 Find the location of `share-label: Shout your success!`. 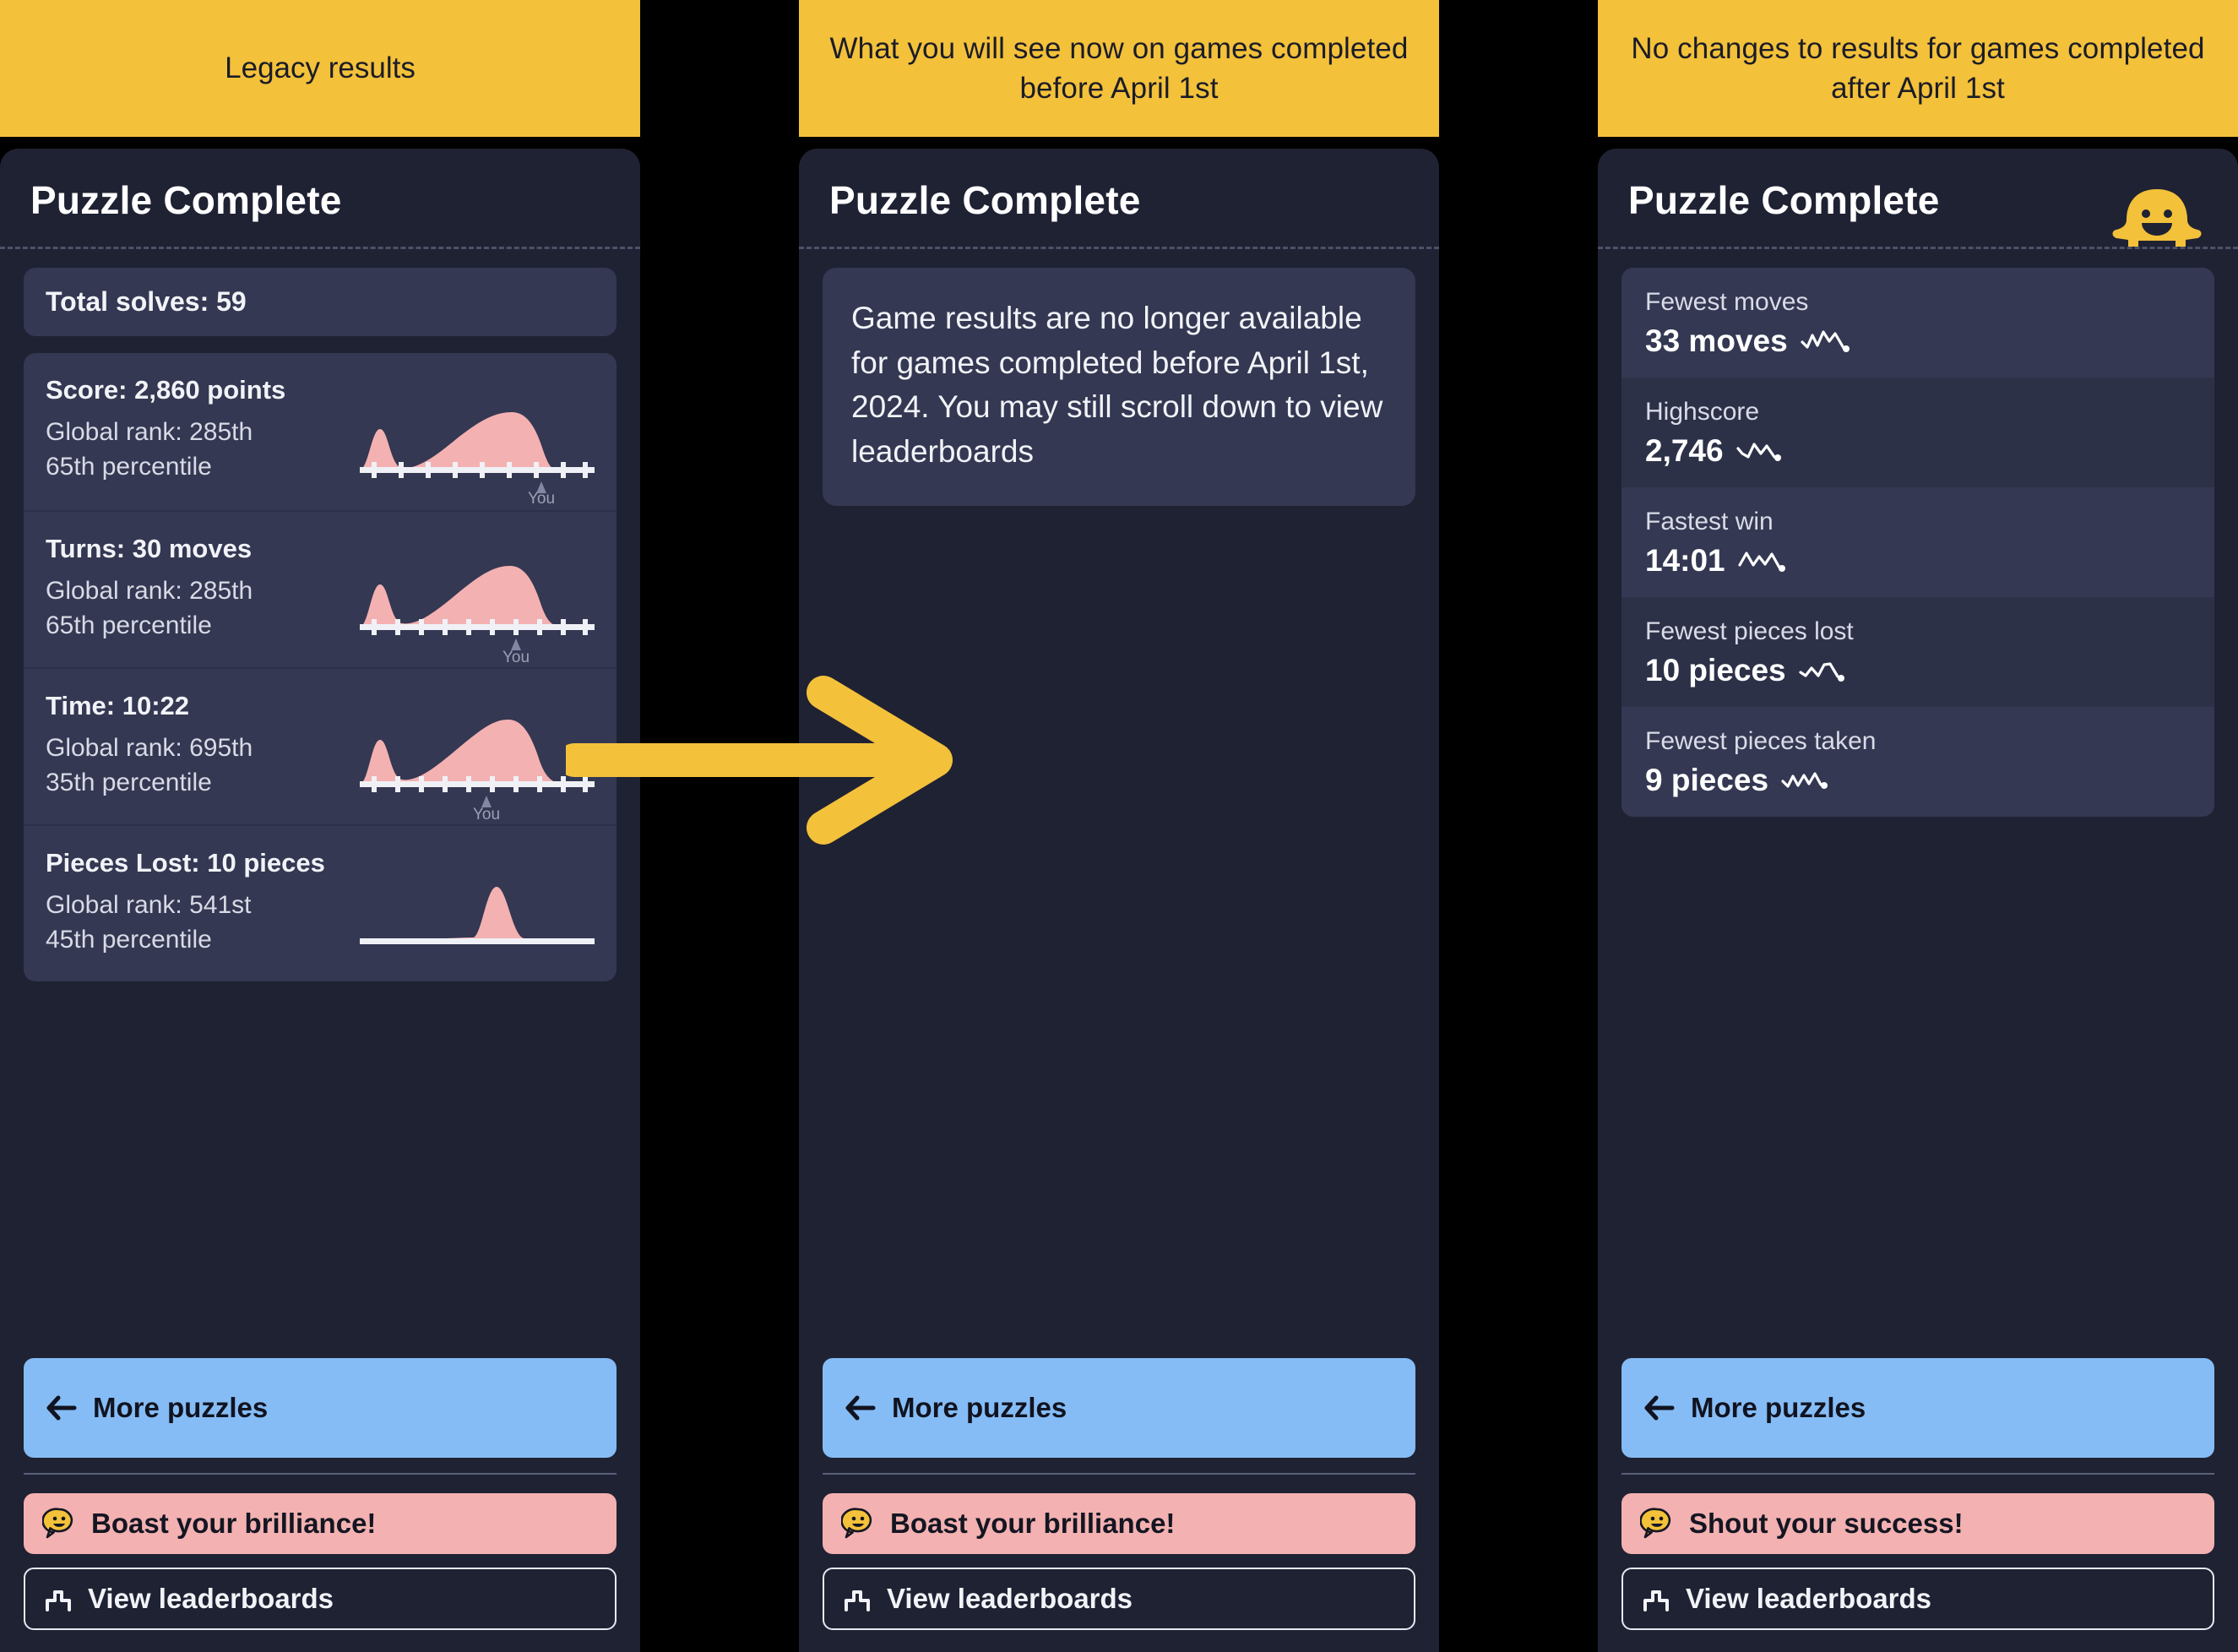

share-label: Shout your success! is located at coordinates (1826, 1523).